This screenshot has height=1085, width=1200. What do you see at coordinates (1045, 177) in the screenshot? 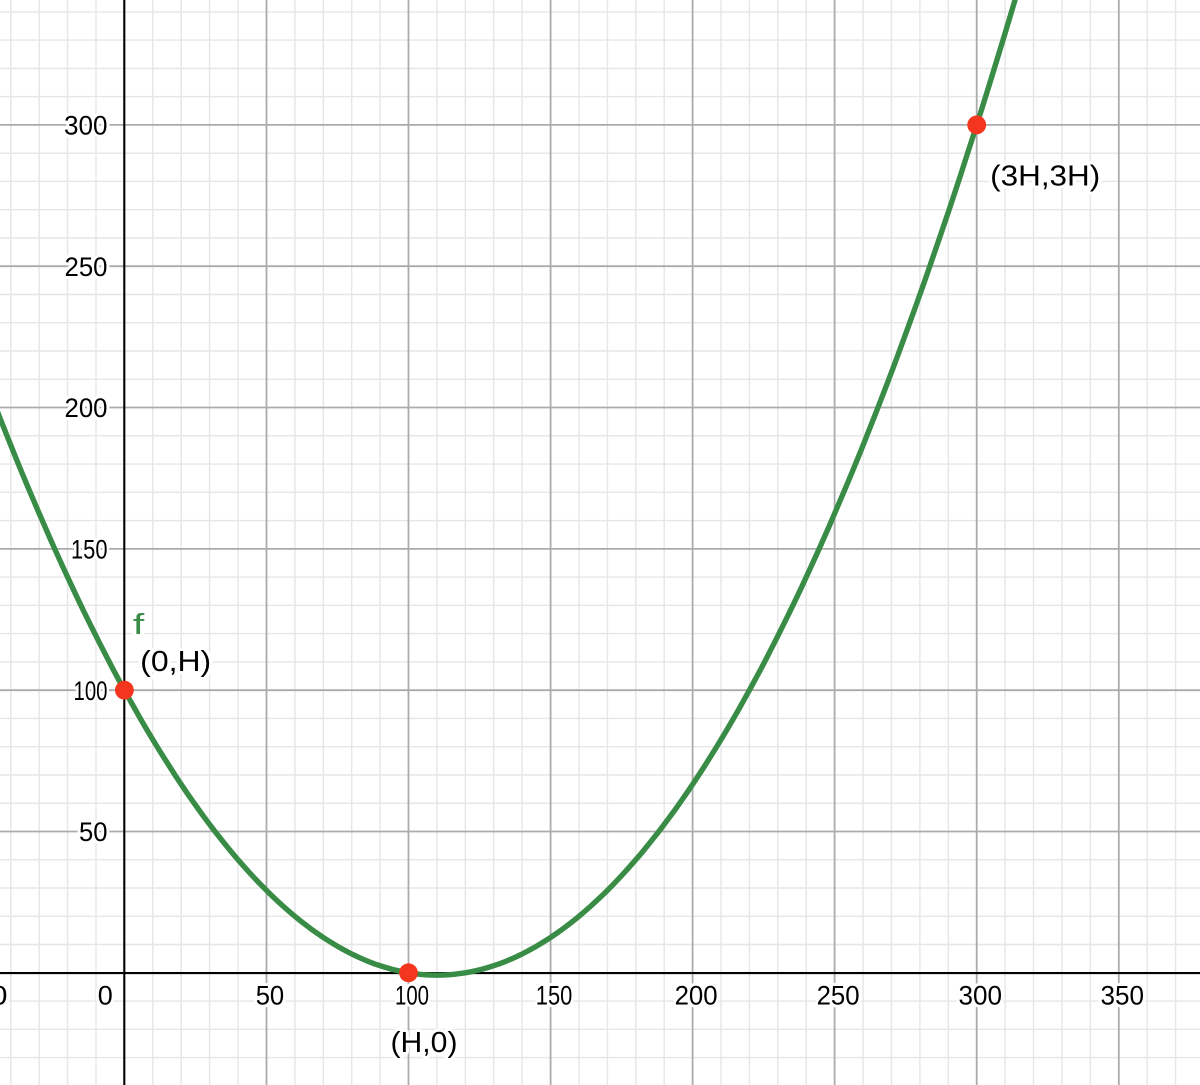
I see `svg-text: (3H,3H)` at bounding box center [1045, 177].